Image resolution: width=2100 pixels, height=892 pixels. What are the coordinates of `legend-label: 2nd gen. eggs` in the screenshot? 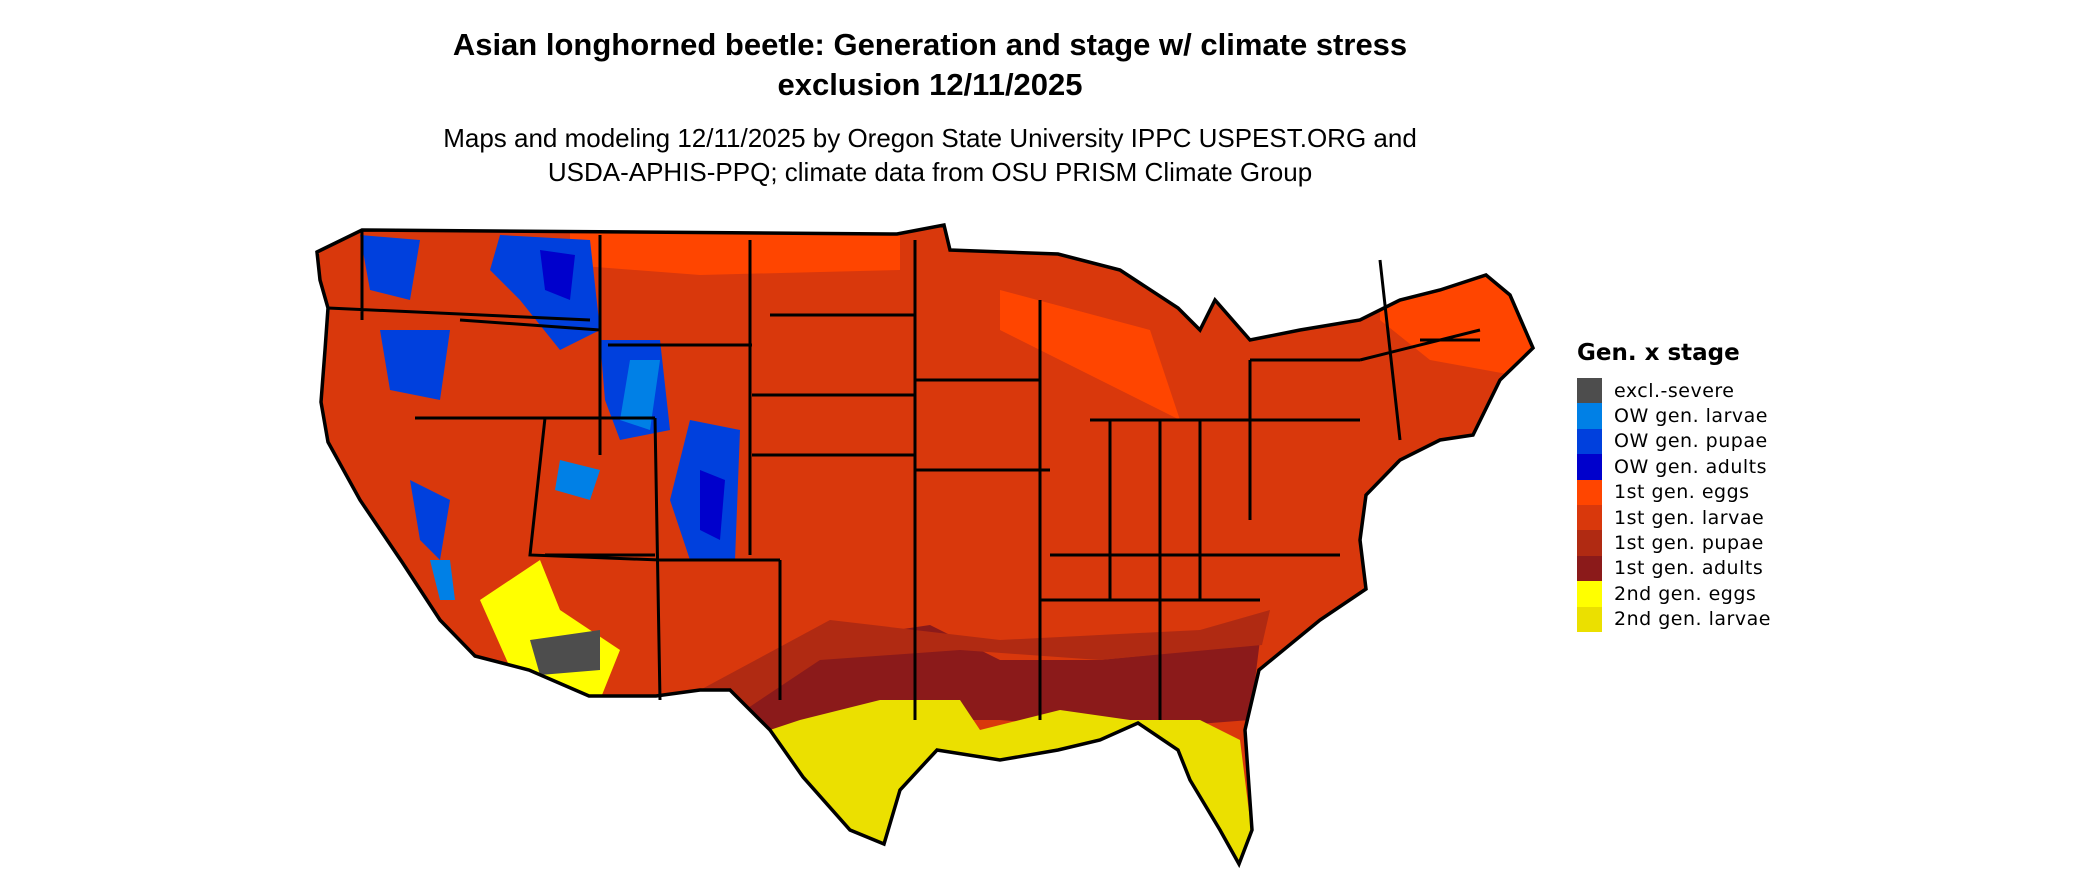 It's located at (1685, 593).